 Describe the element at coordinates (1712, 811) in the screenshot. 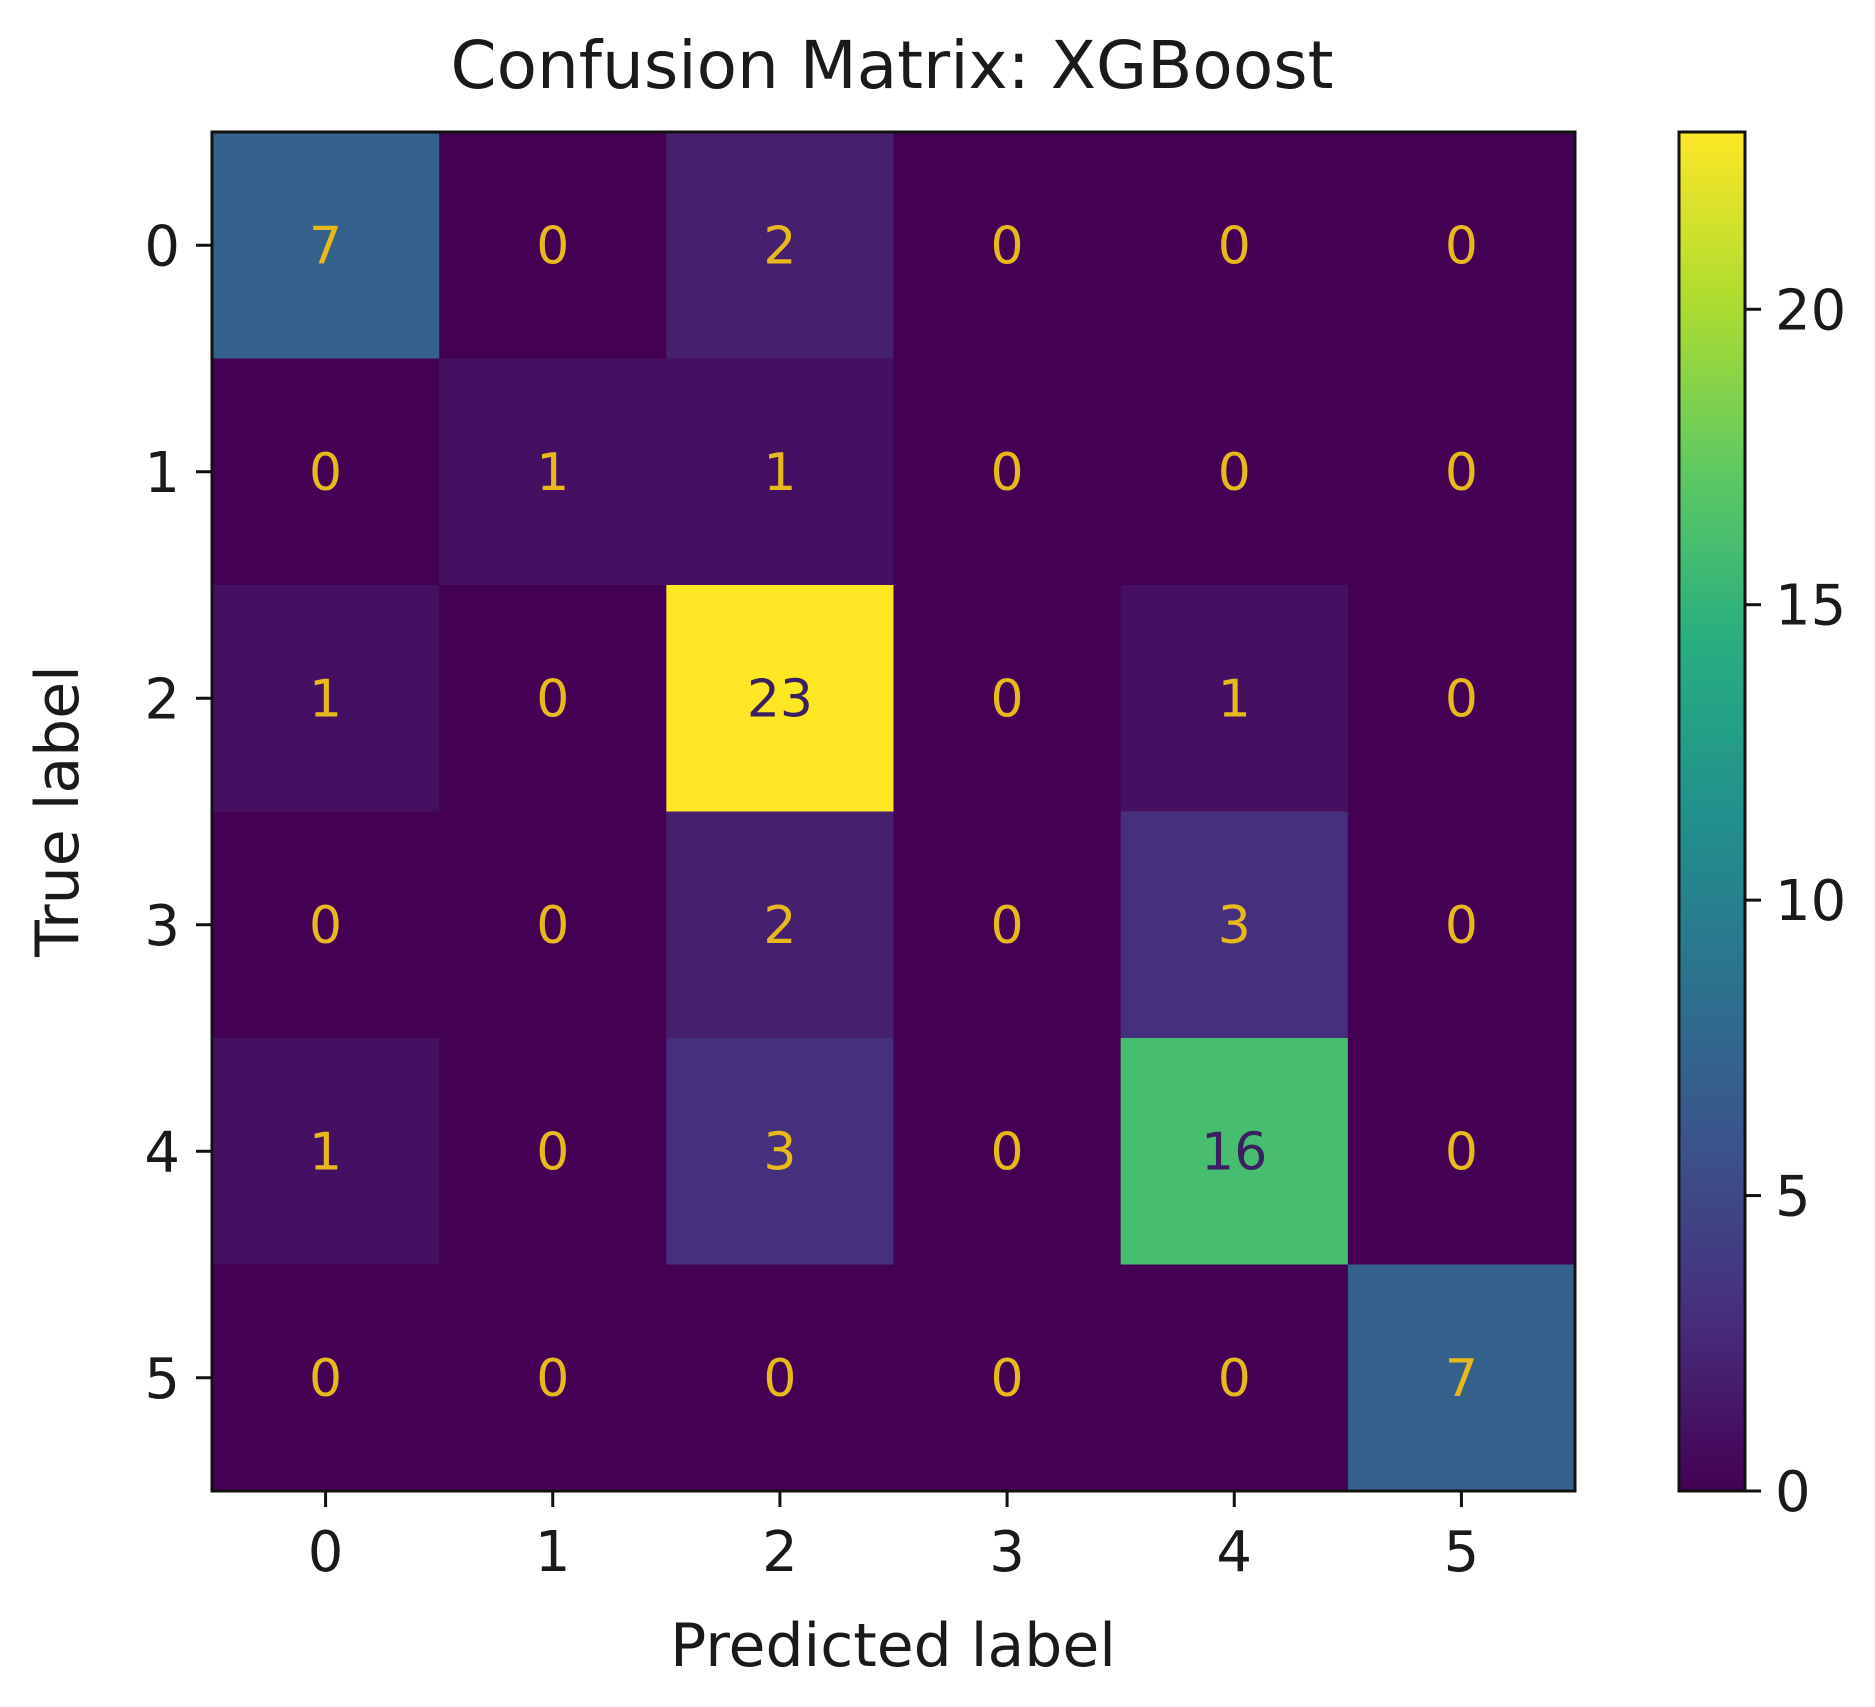

I see `colorbar` at that location.